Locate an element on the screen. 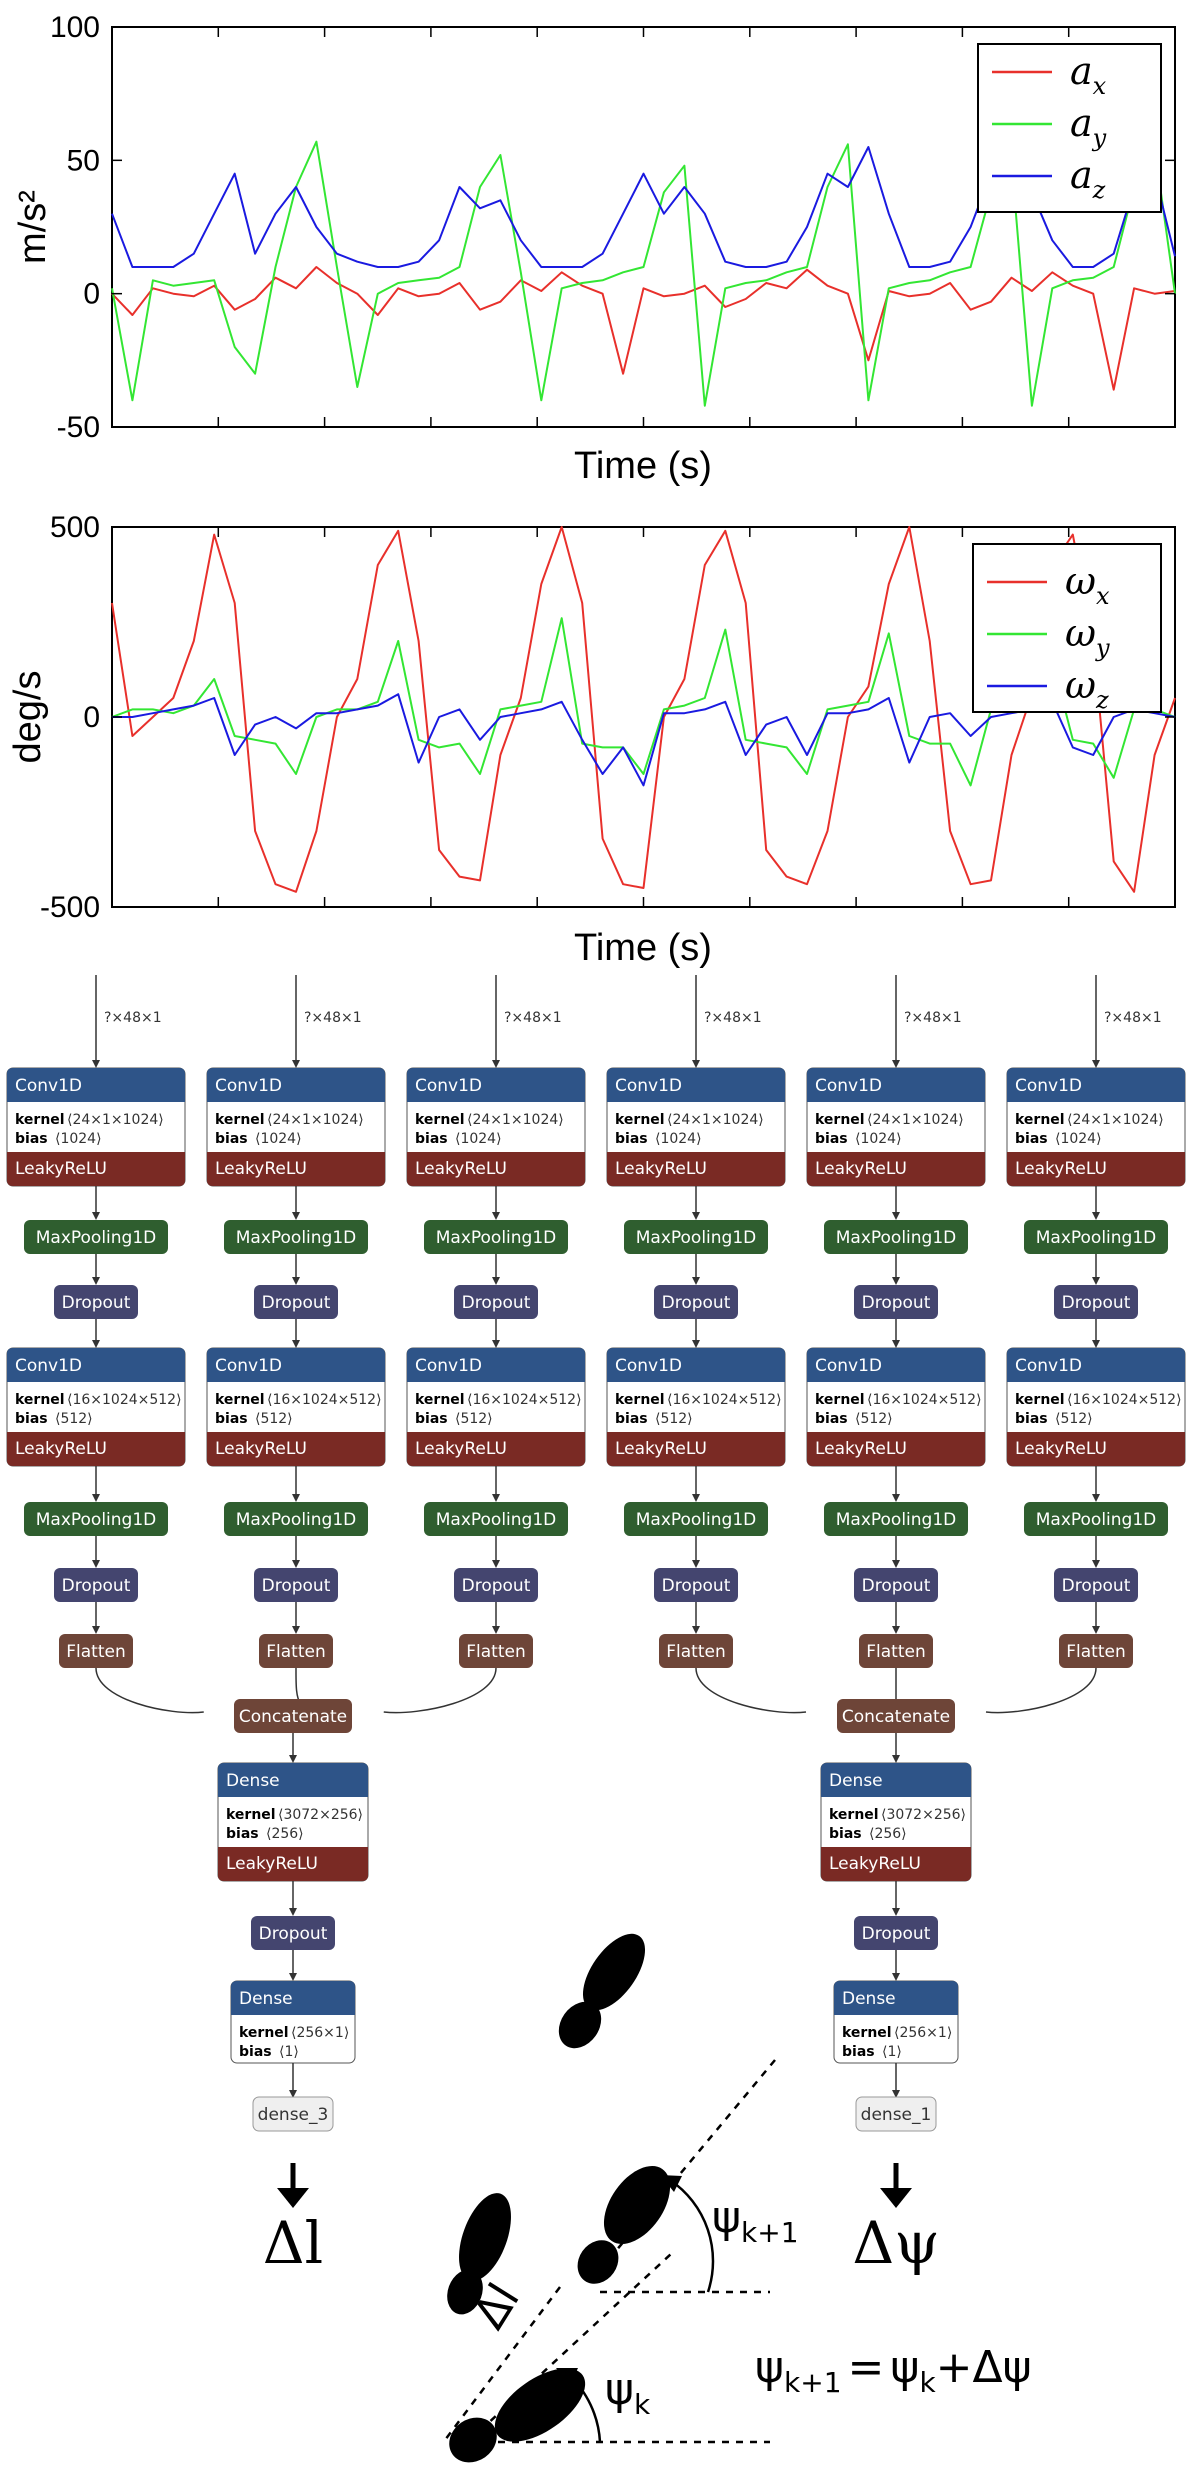  branch-4-conv1d-2-bias-label: bias is located at coordinates (631, 1419).